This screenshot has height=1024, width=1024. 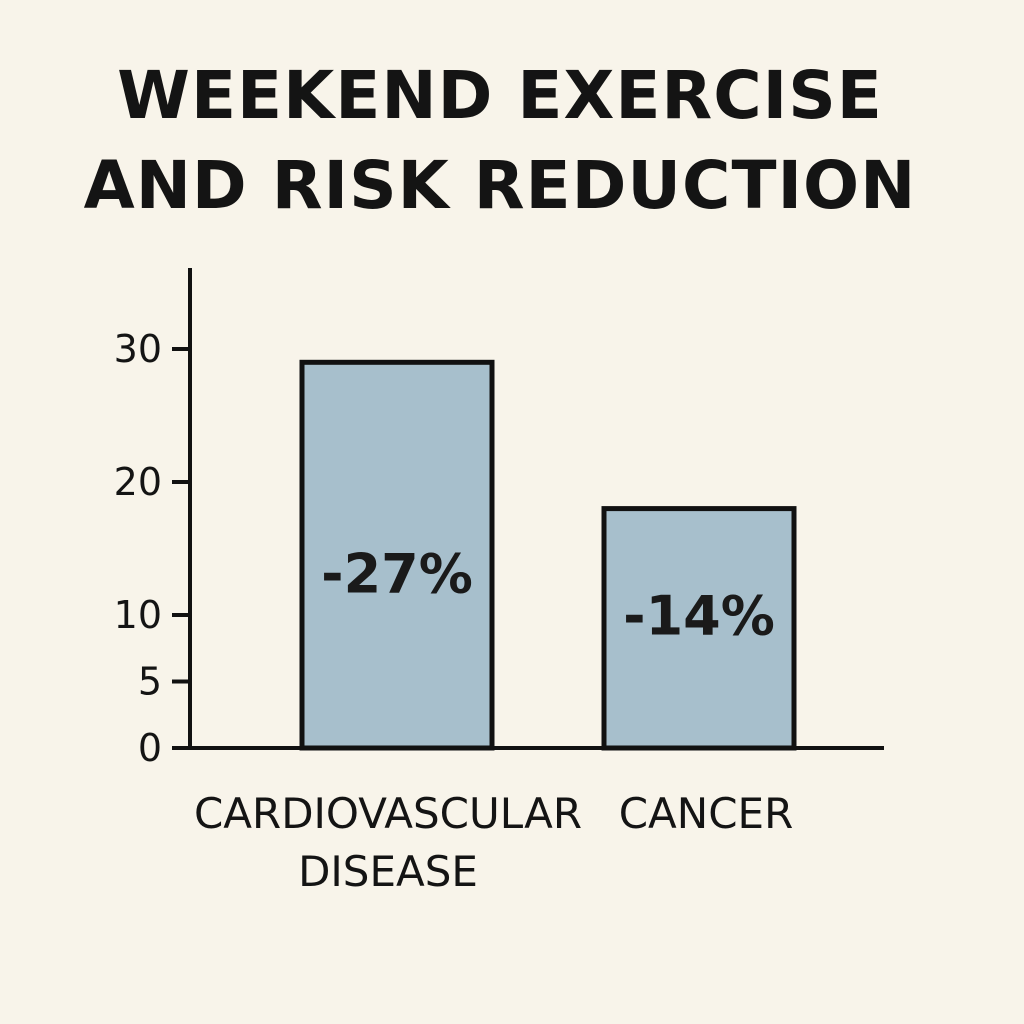 What do you see at coordinates (500, 95) in the screenshot?
I see `chart-title-line-1: WEEKEND EXERCISE` at bounding box center [500, 95].